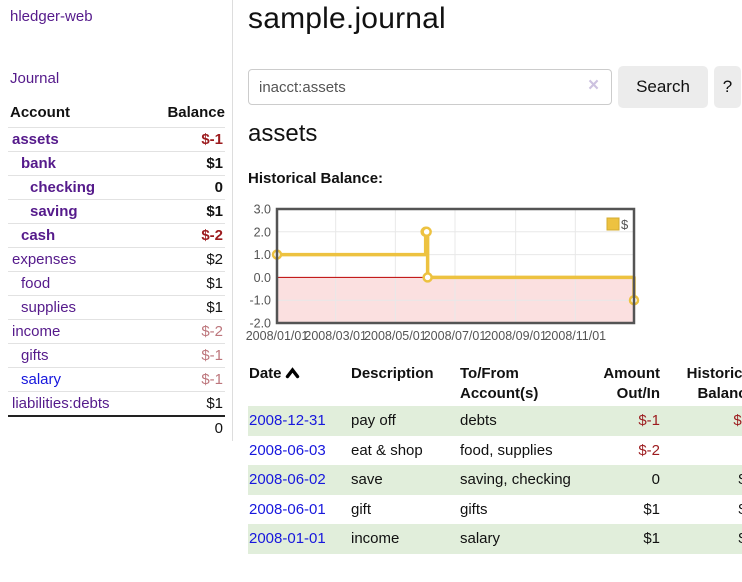 The image size is (742, 582). Describe the element at coordinates (49, 307) in the screenshot. I see `account-link-supplies: supplies` at that location.